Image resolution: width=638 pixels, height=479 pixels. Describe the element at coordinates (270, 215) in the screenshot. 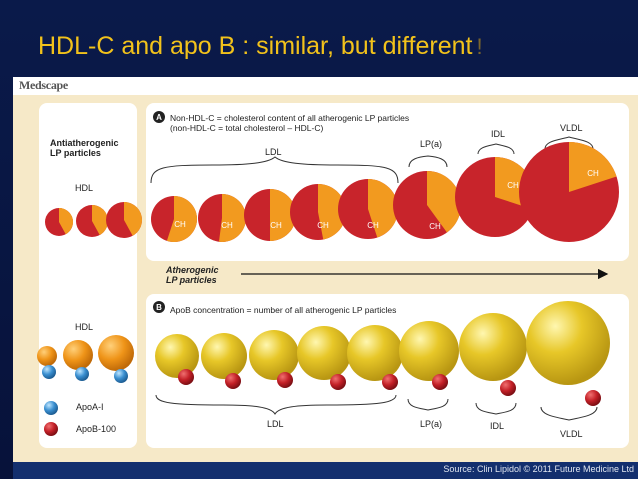

I see `ldl-pie-3: CH` at that location.